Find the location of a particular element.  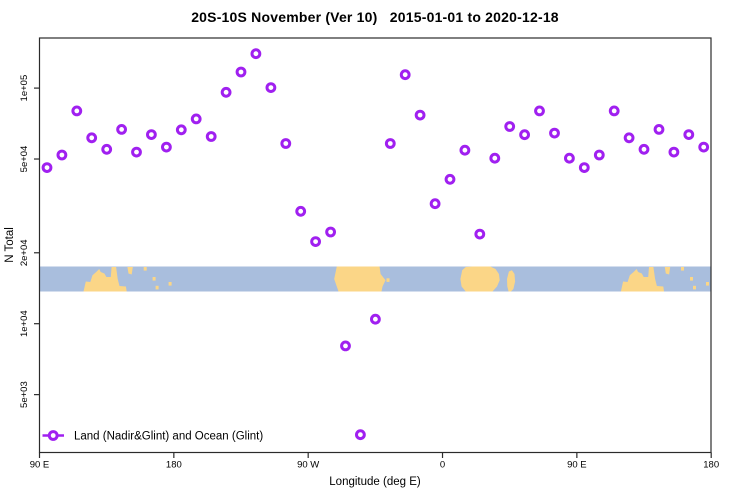

y-tick-label: 5e+03 is located at coordinates (24, 394).